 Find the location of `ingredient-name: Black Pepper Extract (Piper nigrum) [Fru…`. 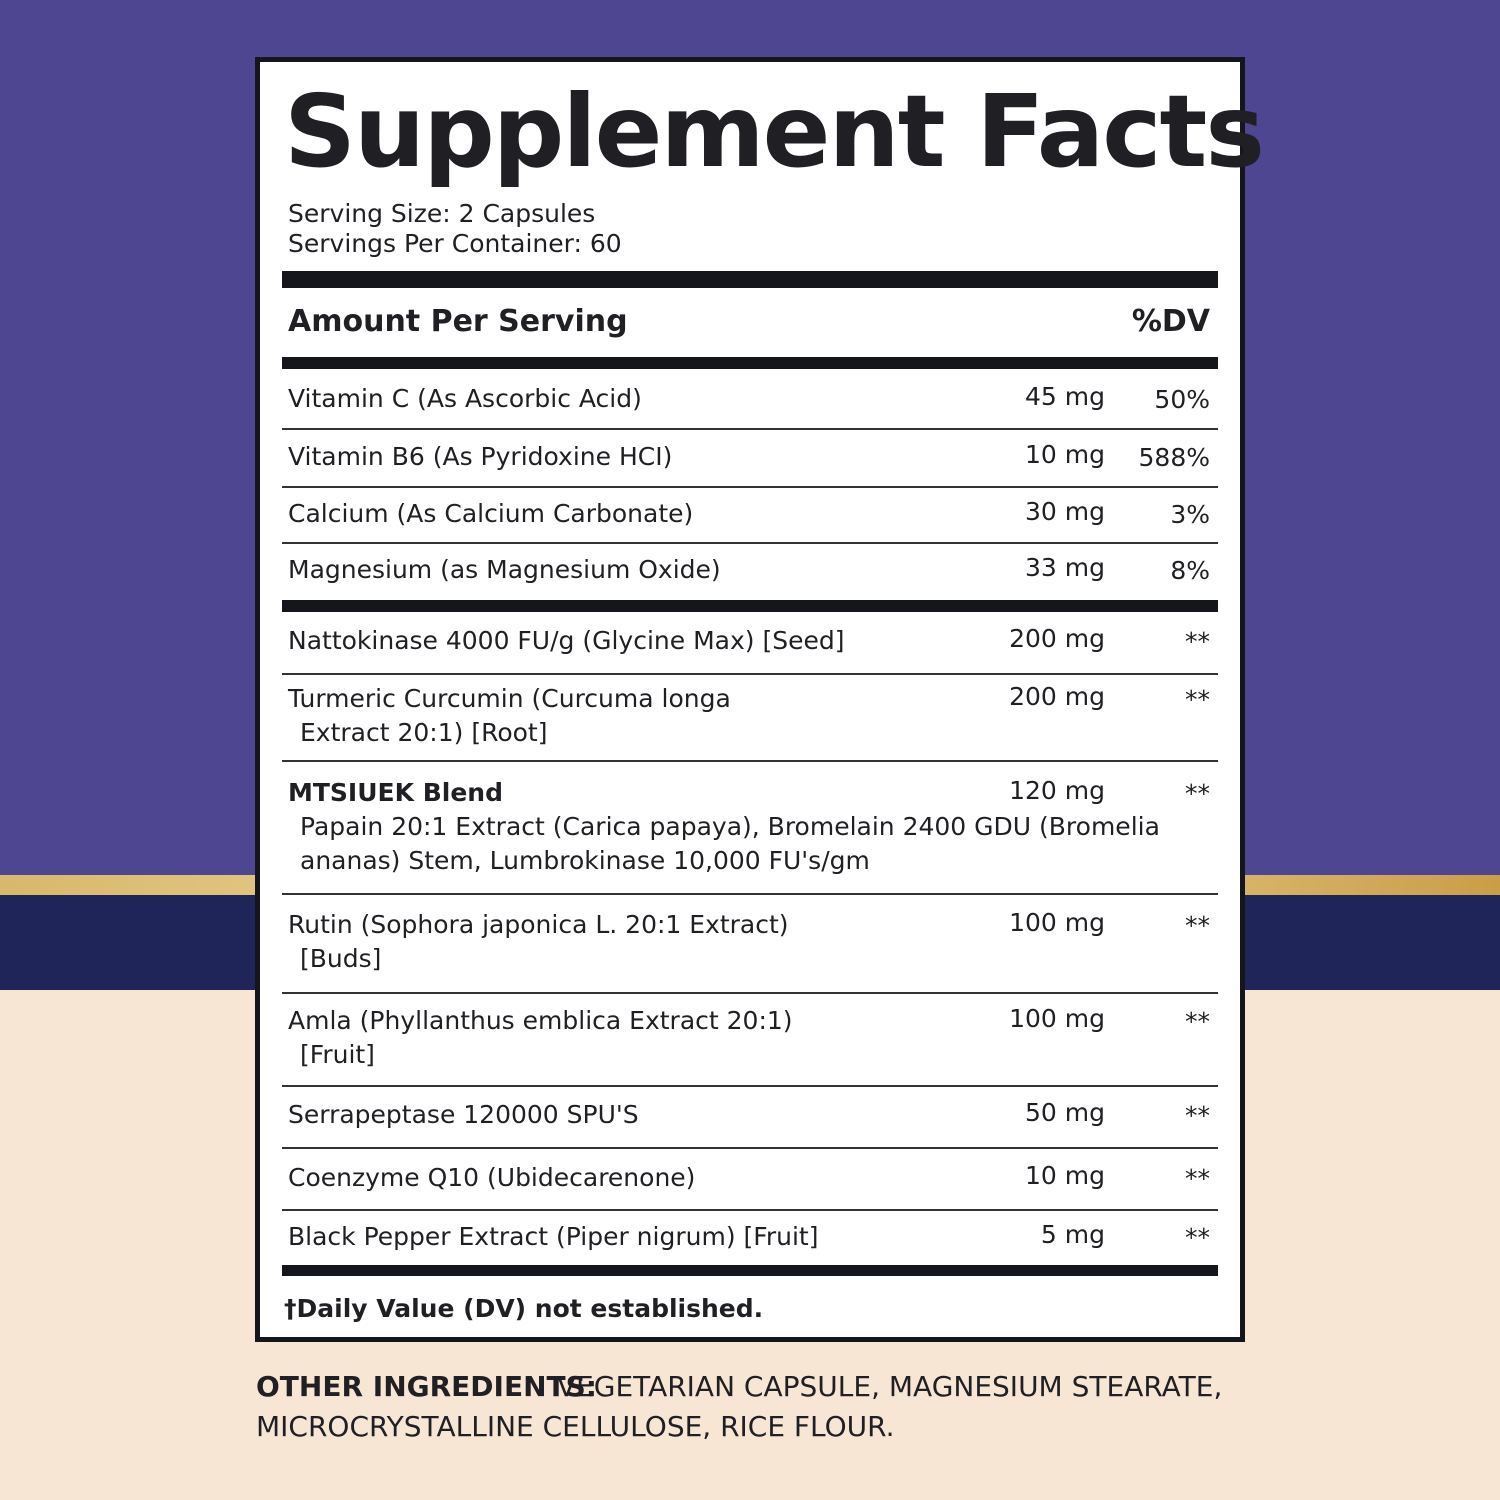

ingredient-name: Black Pepper Extract (Piper nigrum) [Fru… is located at coordinates (553, 1236).